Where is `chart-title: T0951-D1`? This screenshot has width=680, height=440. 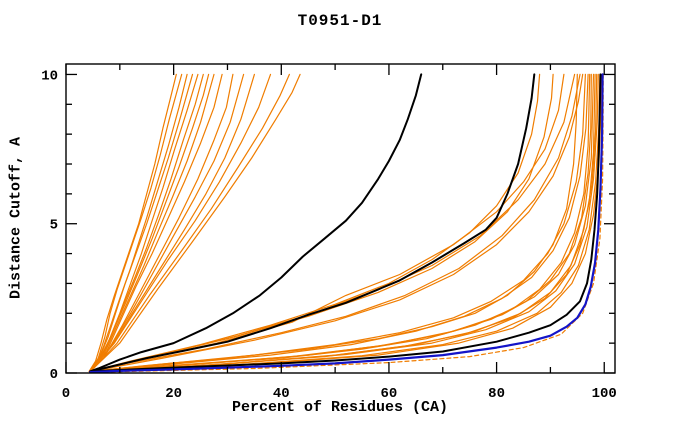 chart-title: T0951-D1 is located at coordinates (340, 21).